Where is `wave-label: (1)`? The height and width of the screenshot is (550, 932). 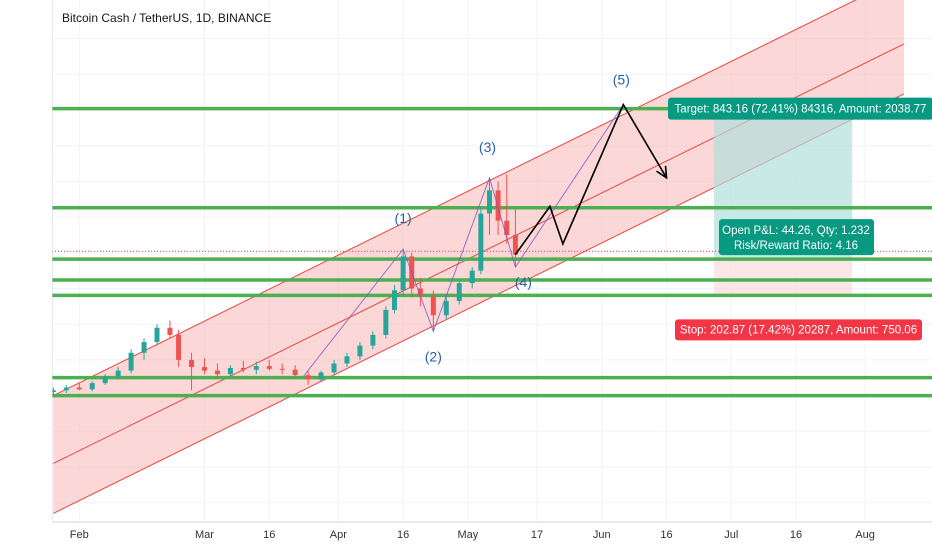 wave-label: (1) is located at coordinates (403, 218).